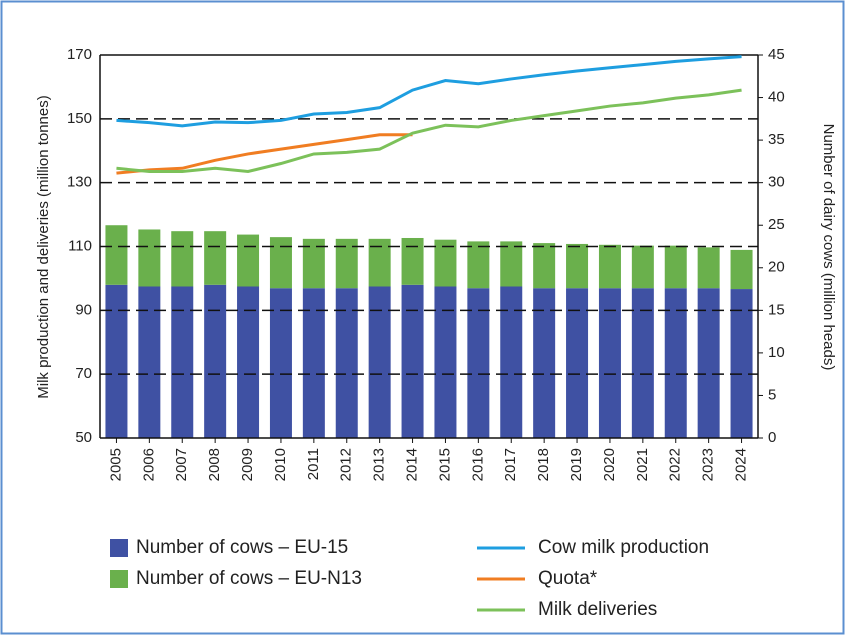 Image resolution: width=845 pixels, height=635 pixels. Describe the element at coordinates (642, 464) in the screenshot. I see `x-tick-label: 2021` at that location.